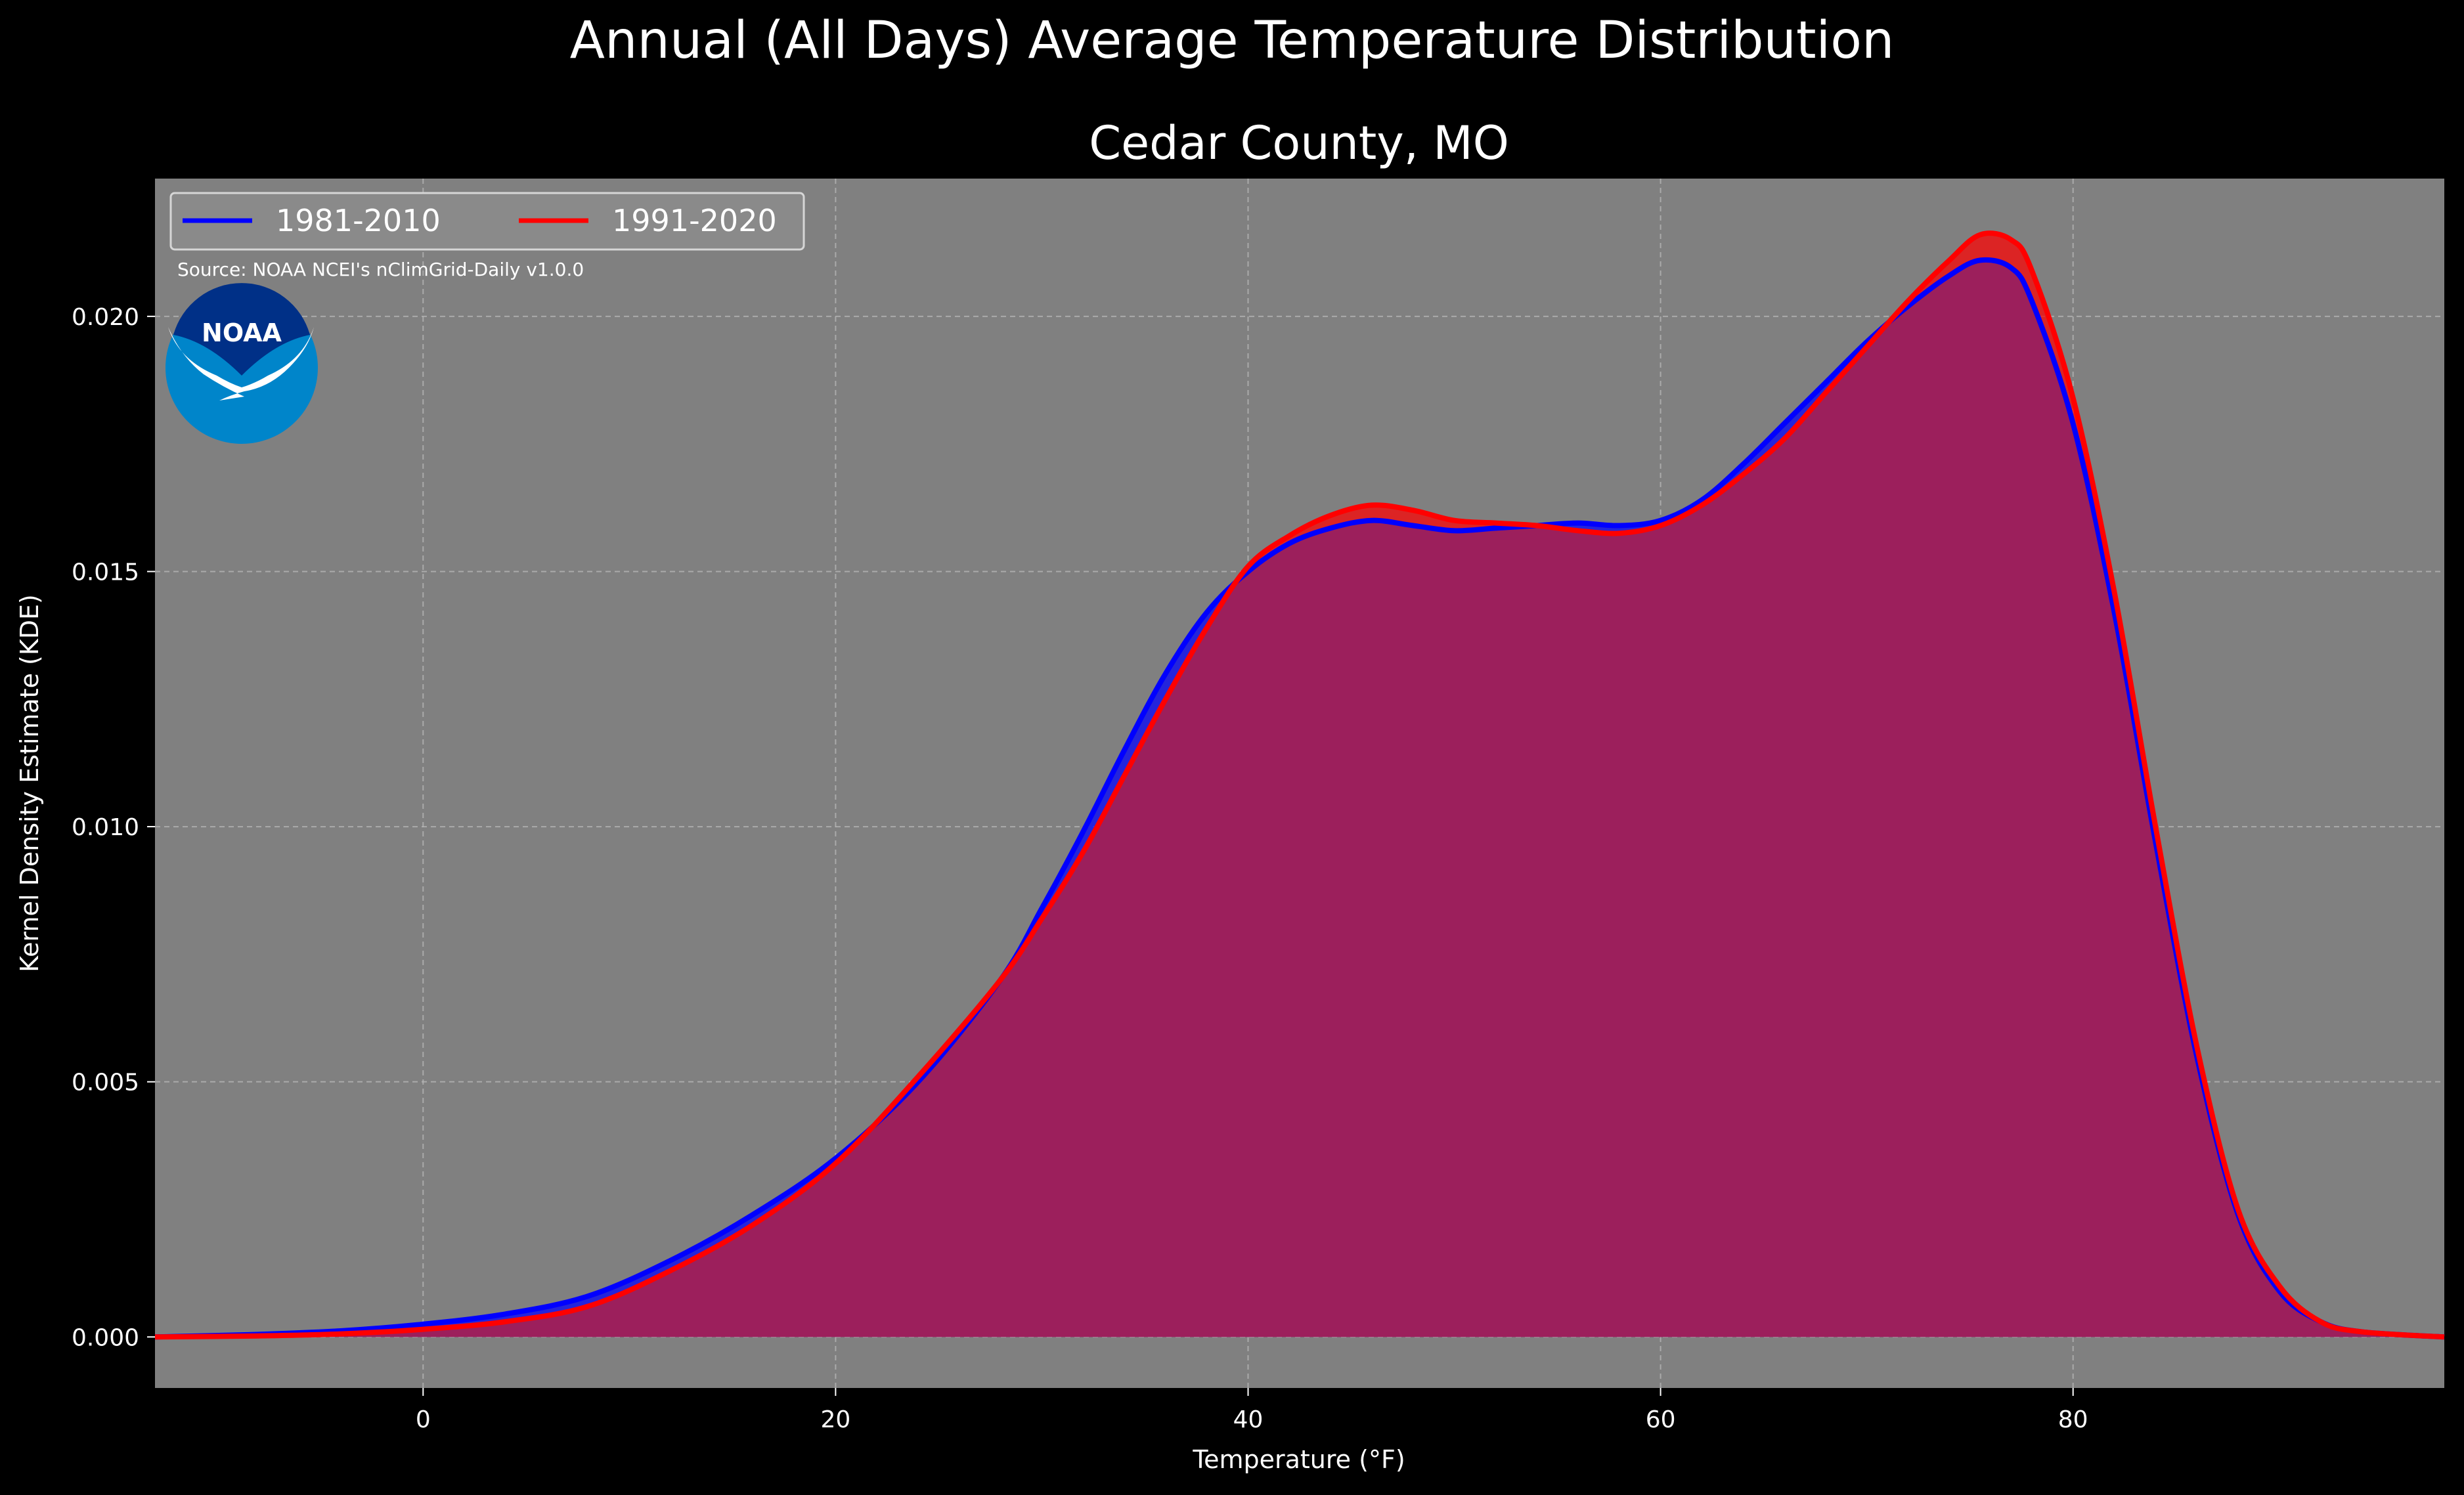  Describe the element at coordinates (695, 220) in the screenshot. I see `legend-label-1991-2020: 1991-2020` at that location.